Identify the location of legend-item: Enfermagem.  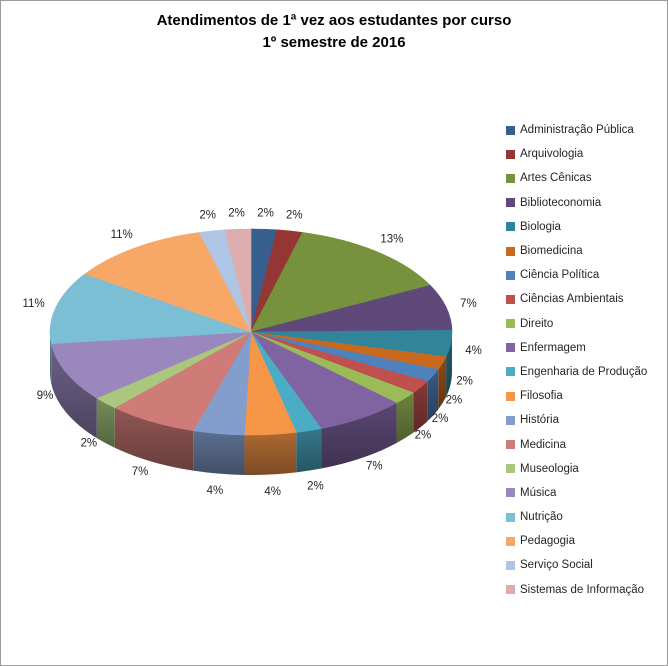
(576, 348).